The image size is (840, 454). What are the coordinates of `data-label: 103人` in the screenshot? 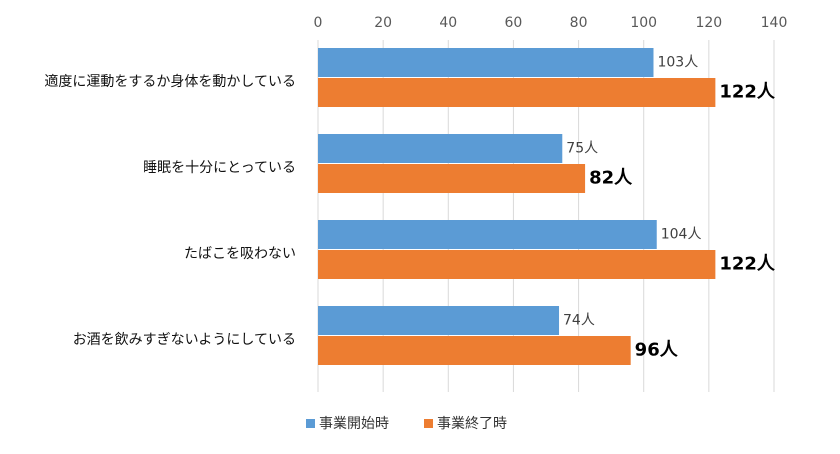 It's located at (677, 63).